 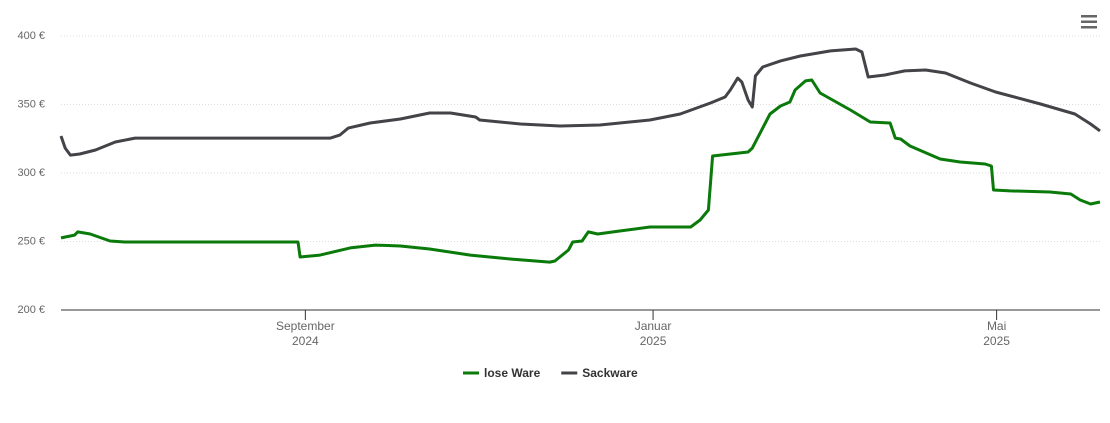 What do you see at coordinates (512, 373) in the screenshot?
I see `legend-label: lose Ware` at bounding box center [512, 373].